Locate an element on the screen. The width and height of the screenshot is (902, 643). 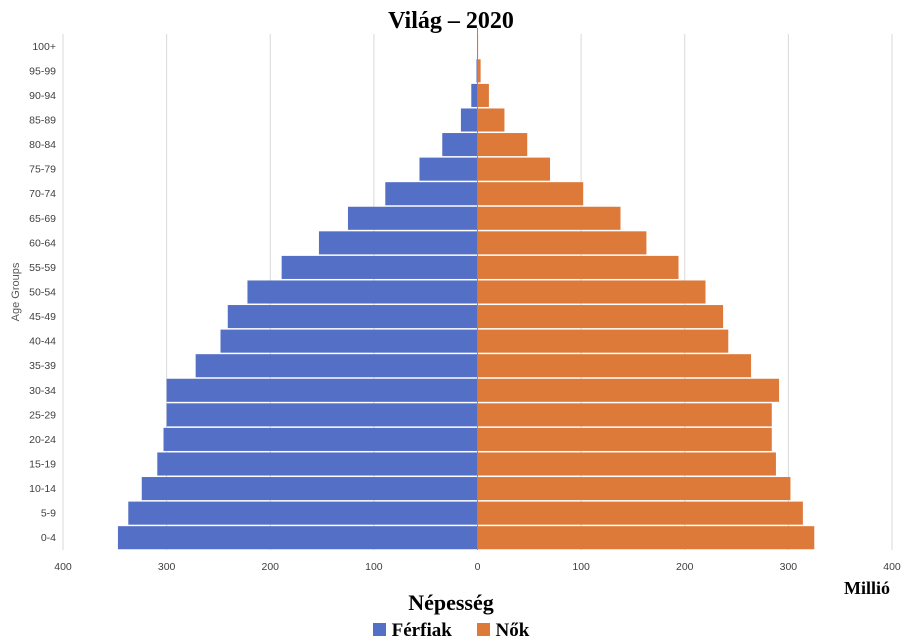
age-group-label-30-34: 30-34 is located at coordinates (42, 391).